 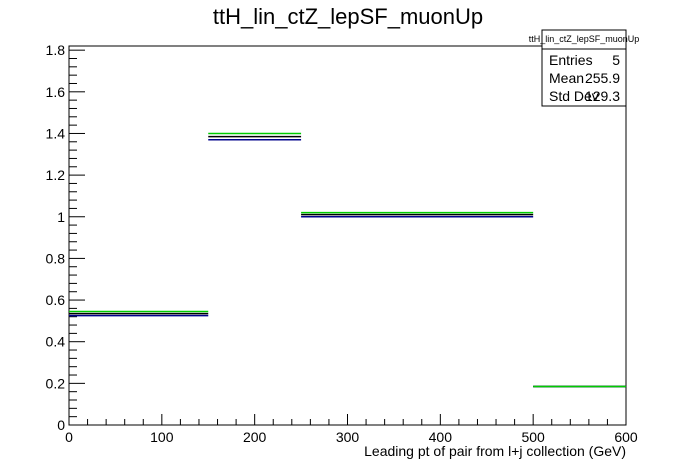 I want to click on x-tick-label: 100, so click(x=162, y=437).